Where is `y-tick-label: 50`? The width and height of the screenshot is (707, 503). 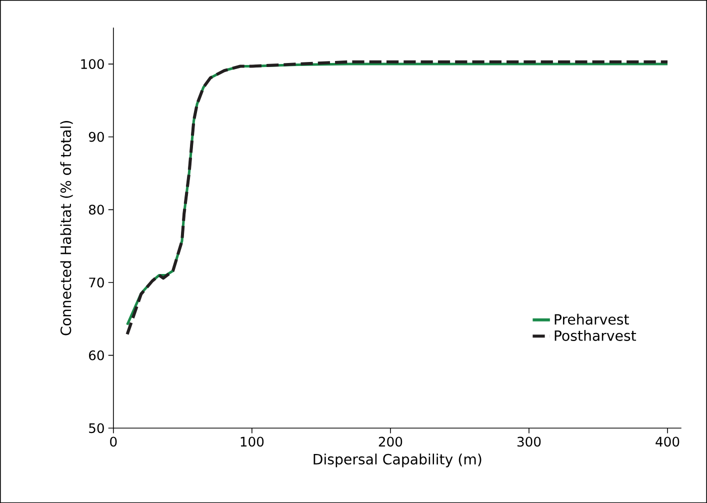
y-tick-label: 50 is located at coordinates (96, 428).